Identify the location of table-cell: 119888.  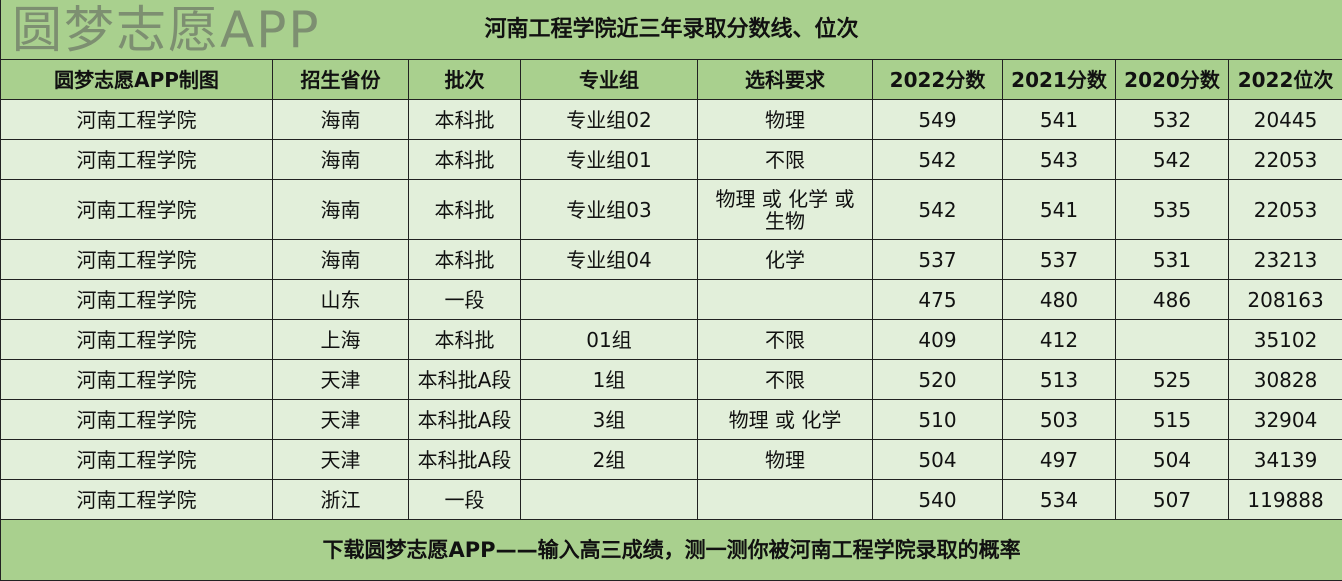
(1284, 499).